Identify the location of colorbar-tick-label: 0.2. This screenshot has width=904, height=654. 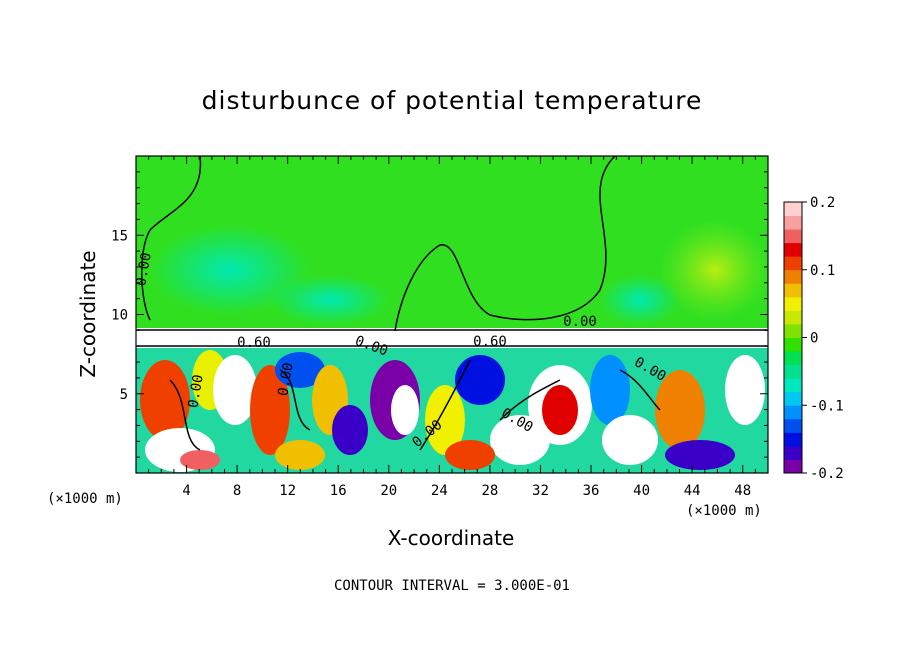
(822, 203).